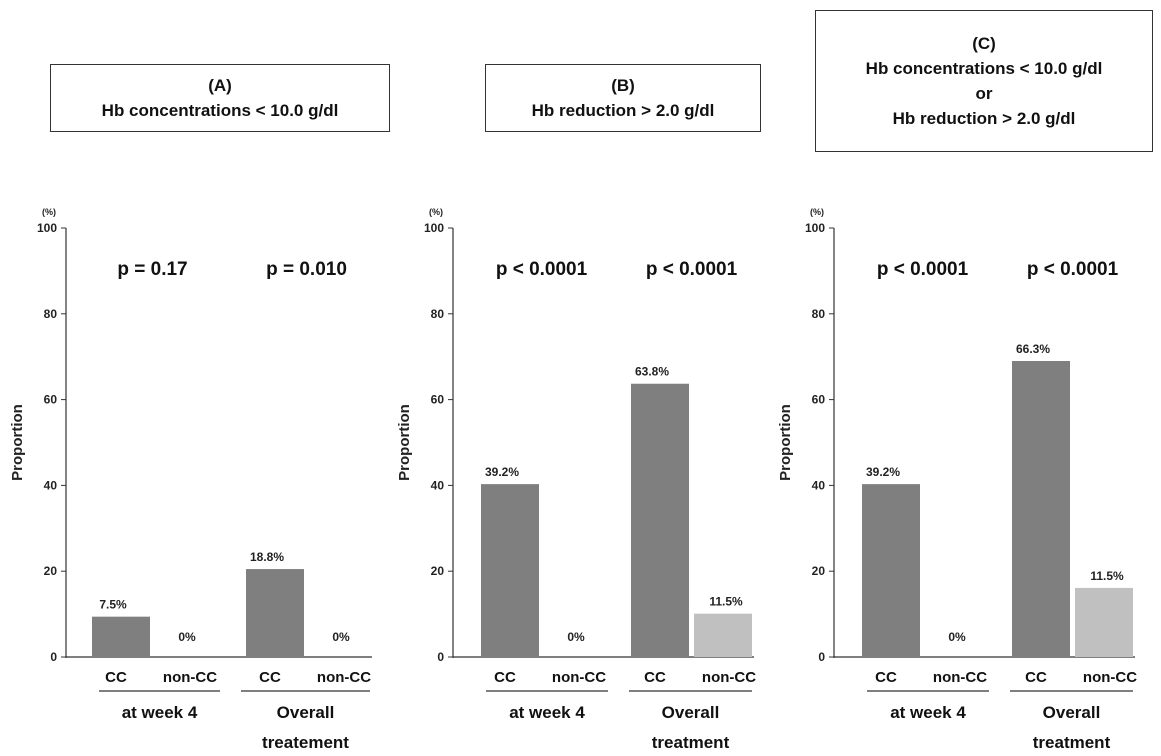 This screenshot has width=1161, height=756. Describe the element at coordinates (306, 269) in the screenshot. I see `panel-a-p-value: p = 0.010` at that location.